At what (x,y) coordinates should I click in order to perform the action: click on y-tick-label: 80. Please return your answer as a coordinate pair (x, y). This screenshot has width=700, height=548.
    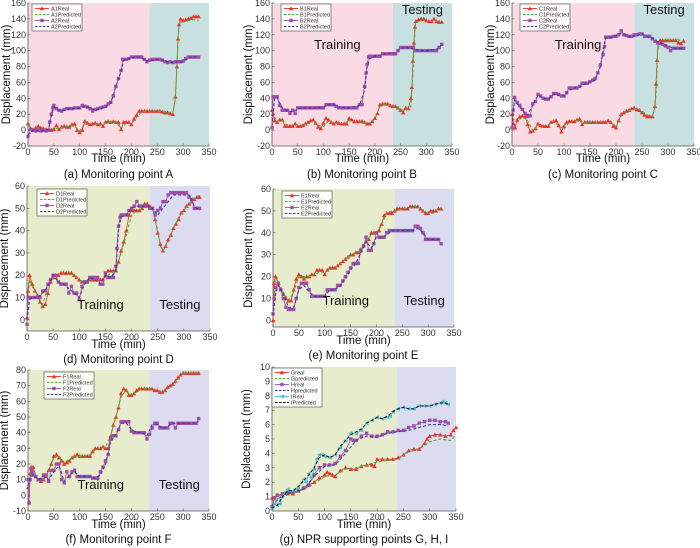
    Looking at the image, I should click on (21, 67).